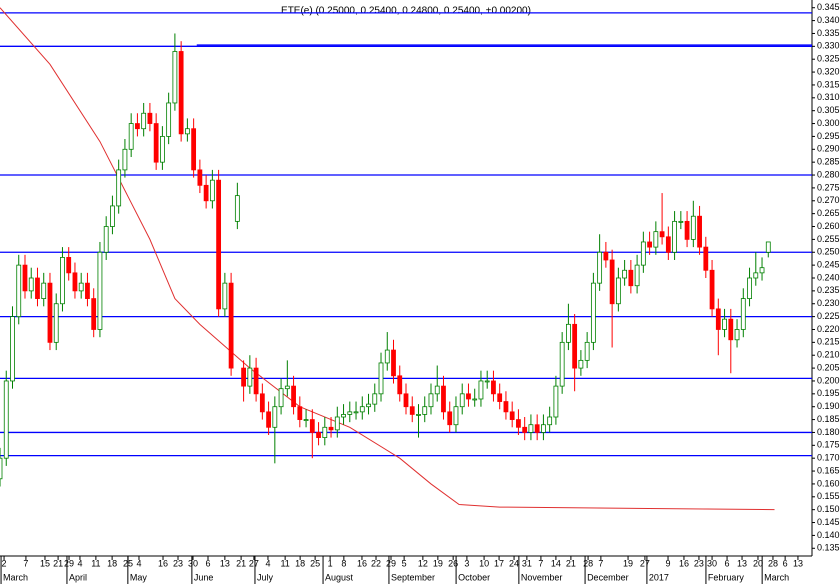  Describe the element at coordinates (828, 419) in the screenshot. I see `y-tick-label: 0.185` at that location.